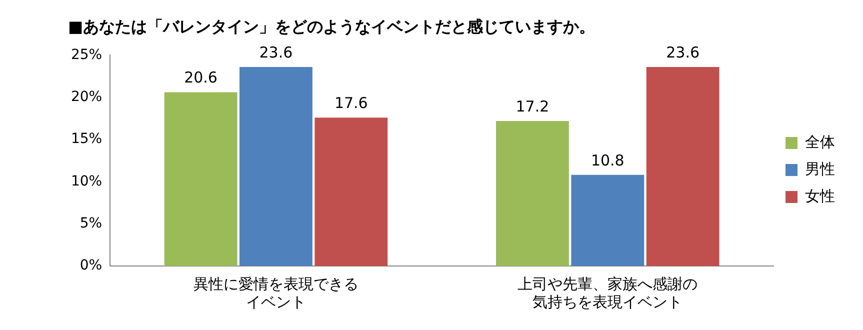 This screenshot has width=863, height=330. What do you see at coordinates (275, 292) in the screenshot?
I see `x-tick-label: 異性に愛情を表現できるイベント` at bounding box center [275, 292].